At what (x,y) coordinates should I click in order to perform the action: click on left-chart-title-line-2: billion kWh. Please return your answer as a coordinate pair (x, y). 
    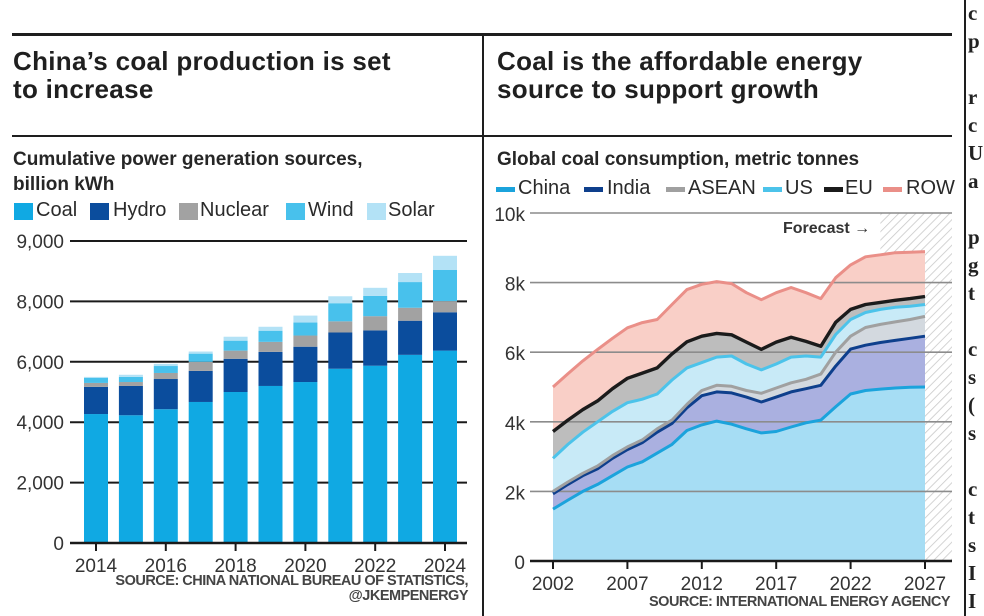
    Looking at the image, I should click on (64, 184).